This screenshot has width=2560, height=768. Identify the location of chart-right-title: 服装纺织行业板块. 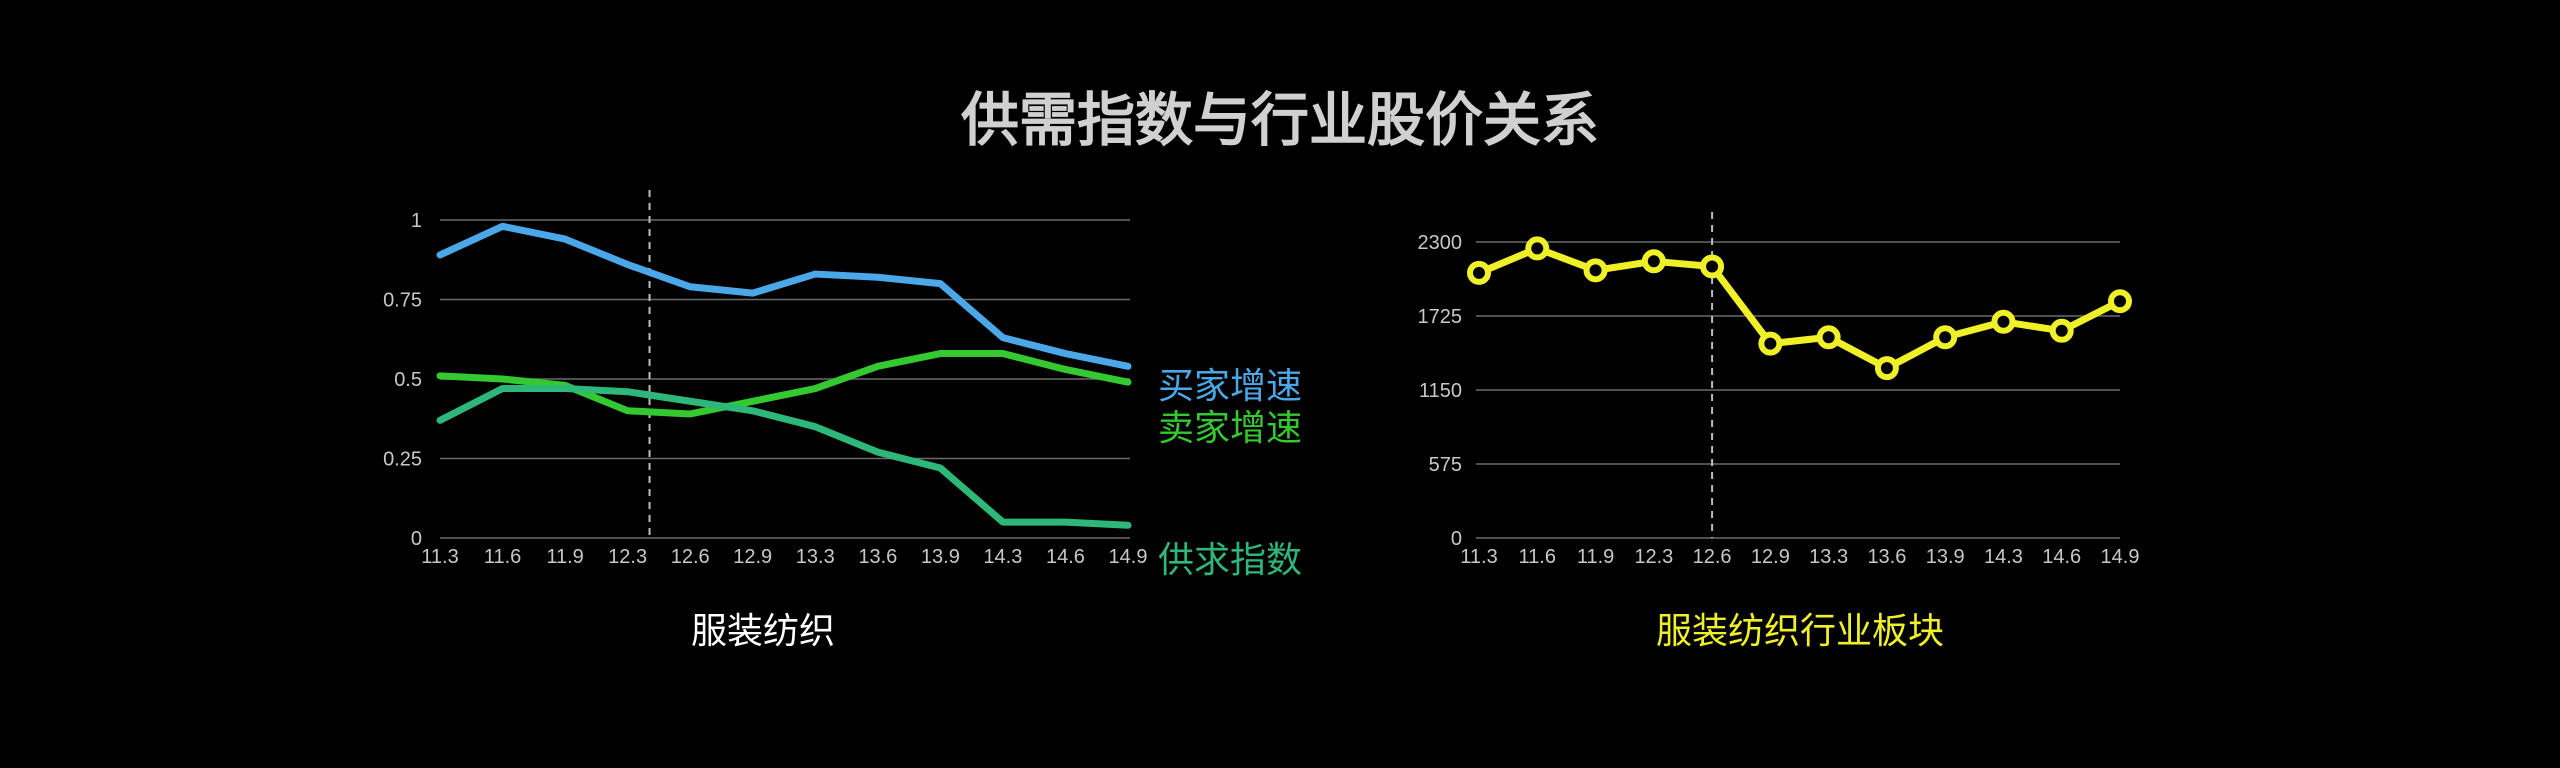
(1800, 631).